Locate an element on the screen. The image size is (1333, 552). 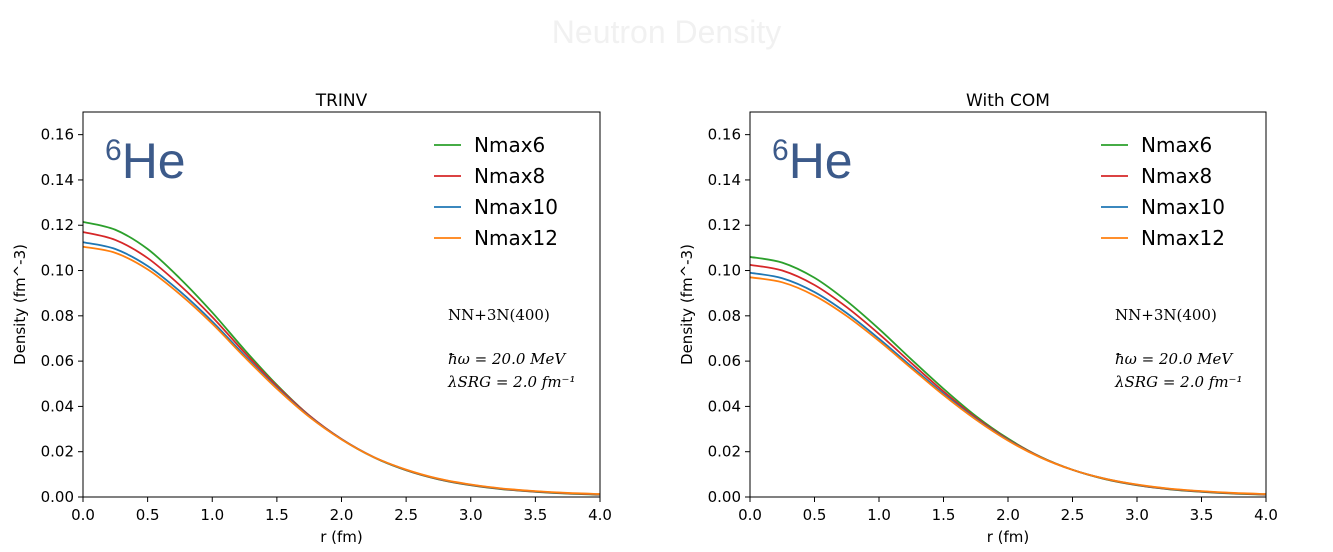
page-title: Neutron Density is located at coordinates (666, 32).